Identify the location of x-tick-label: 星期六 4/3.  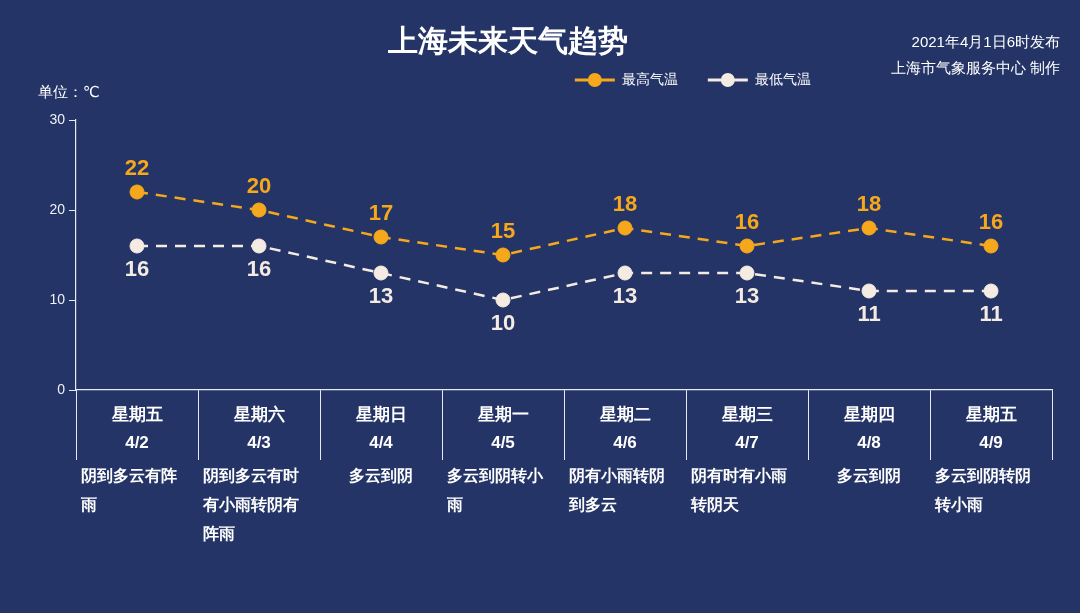
(258, 428).